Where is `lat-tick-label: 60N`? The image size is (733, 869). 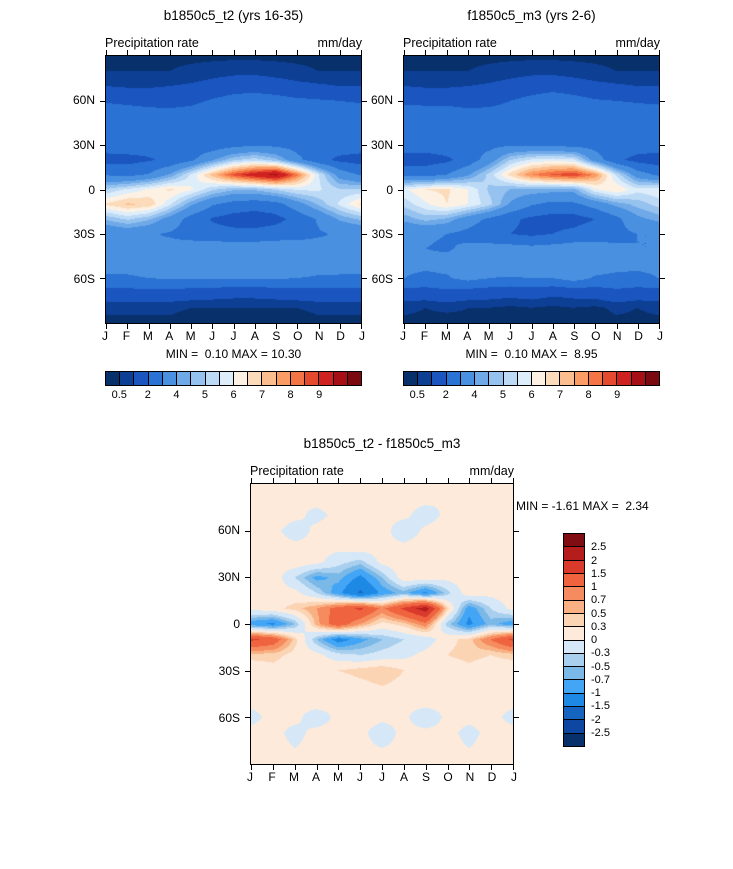 lat-tick-label: 60N is located at coordinates (83, 99).